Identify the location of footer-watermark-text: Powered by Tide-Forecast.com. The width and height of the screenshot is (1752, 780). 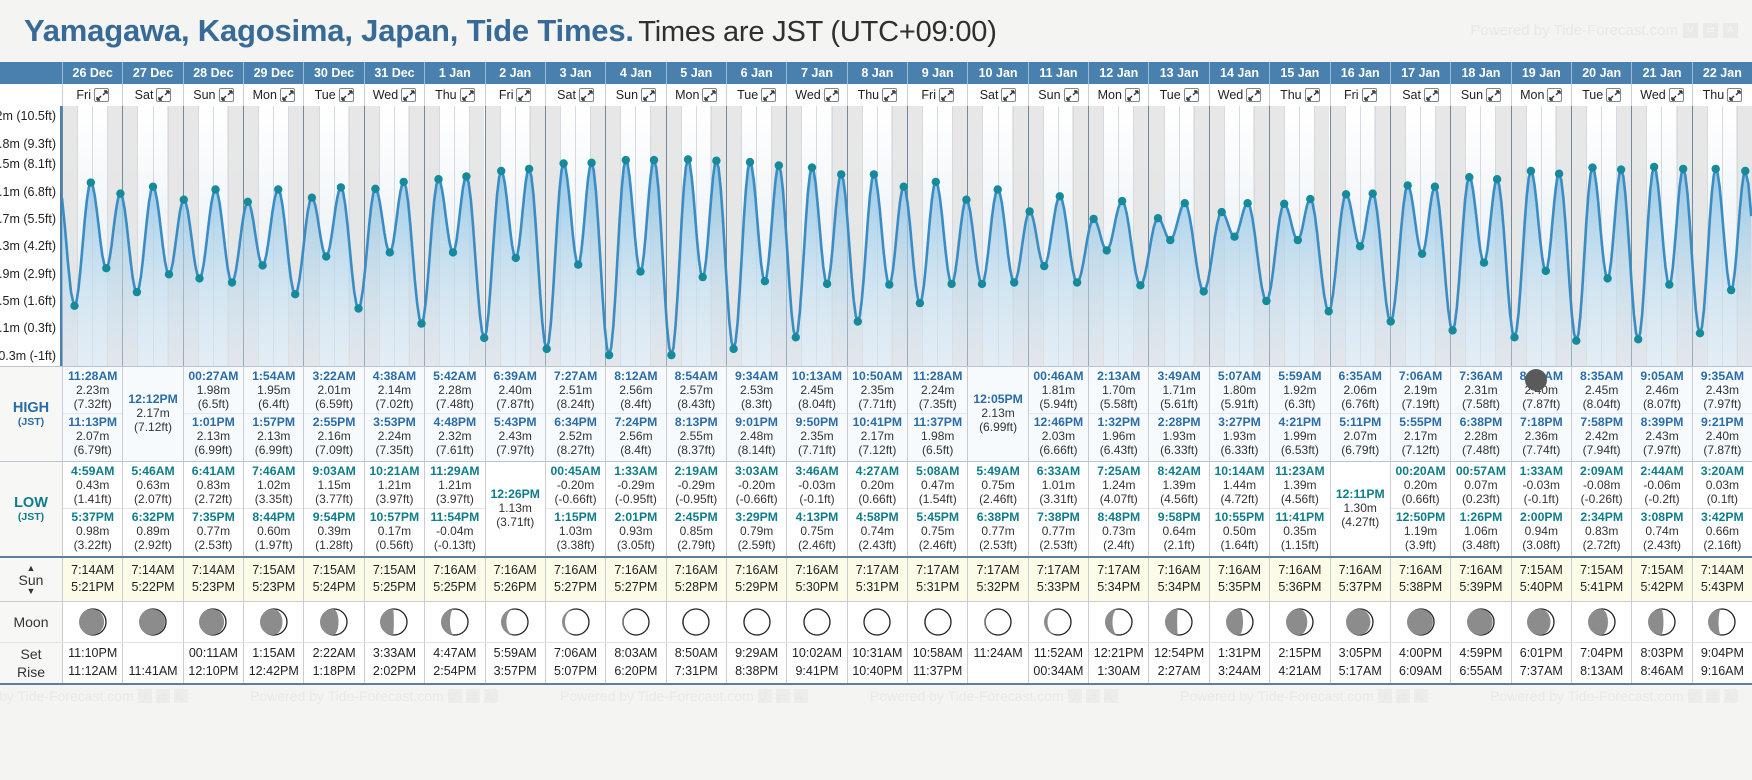
(347, 696).